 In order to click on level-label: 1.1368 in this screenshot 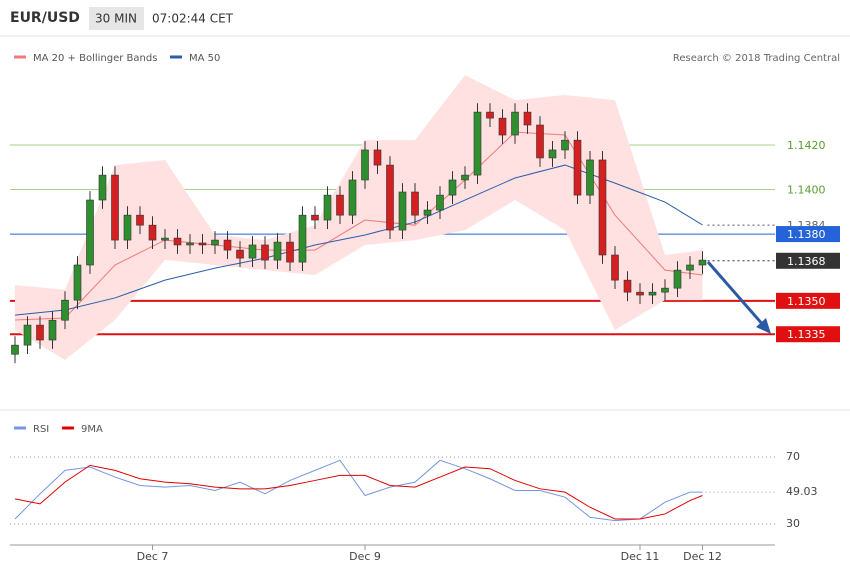, I will do `click(806, 261)`.